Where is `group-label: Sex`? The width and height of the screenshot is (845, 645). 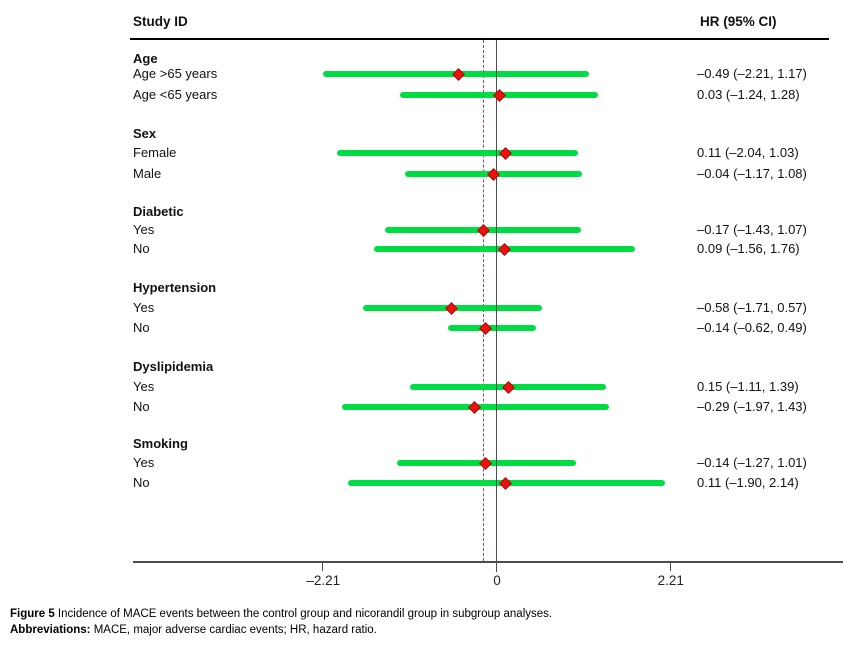
group-label: Sex is located at coordinates (145, 133).